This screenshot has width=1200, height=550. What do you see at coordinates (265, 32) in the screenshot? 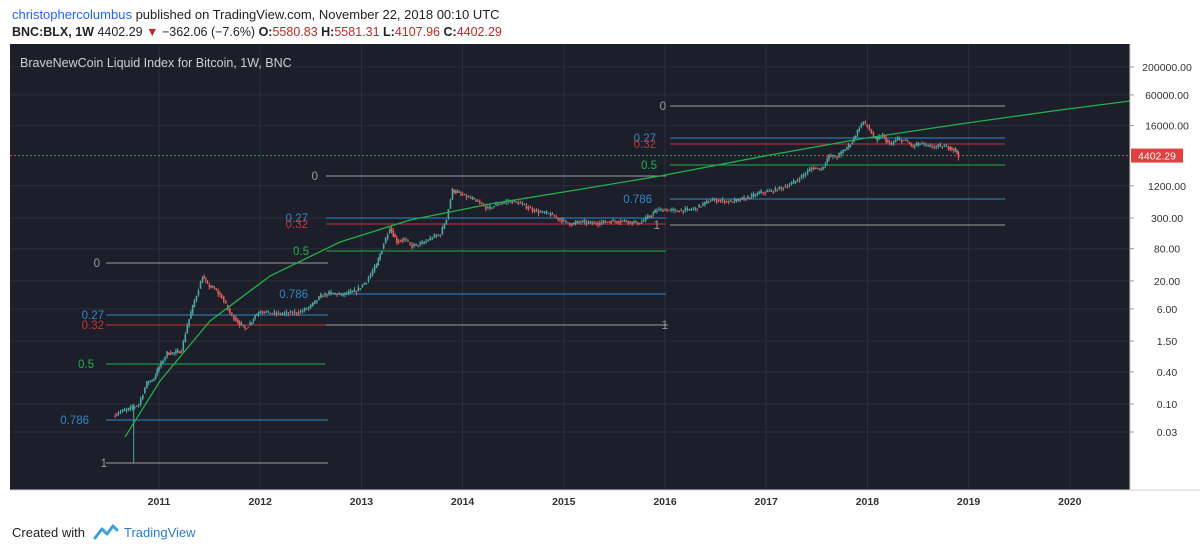
I see `open-label: O:` at bounding box center [265, 32].